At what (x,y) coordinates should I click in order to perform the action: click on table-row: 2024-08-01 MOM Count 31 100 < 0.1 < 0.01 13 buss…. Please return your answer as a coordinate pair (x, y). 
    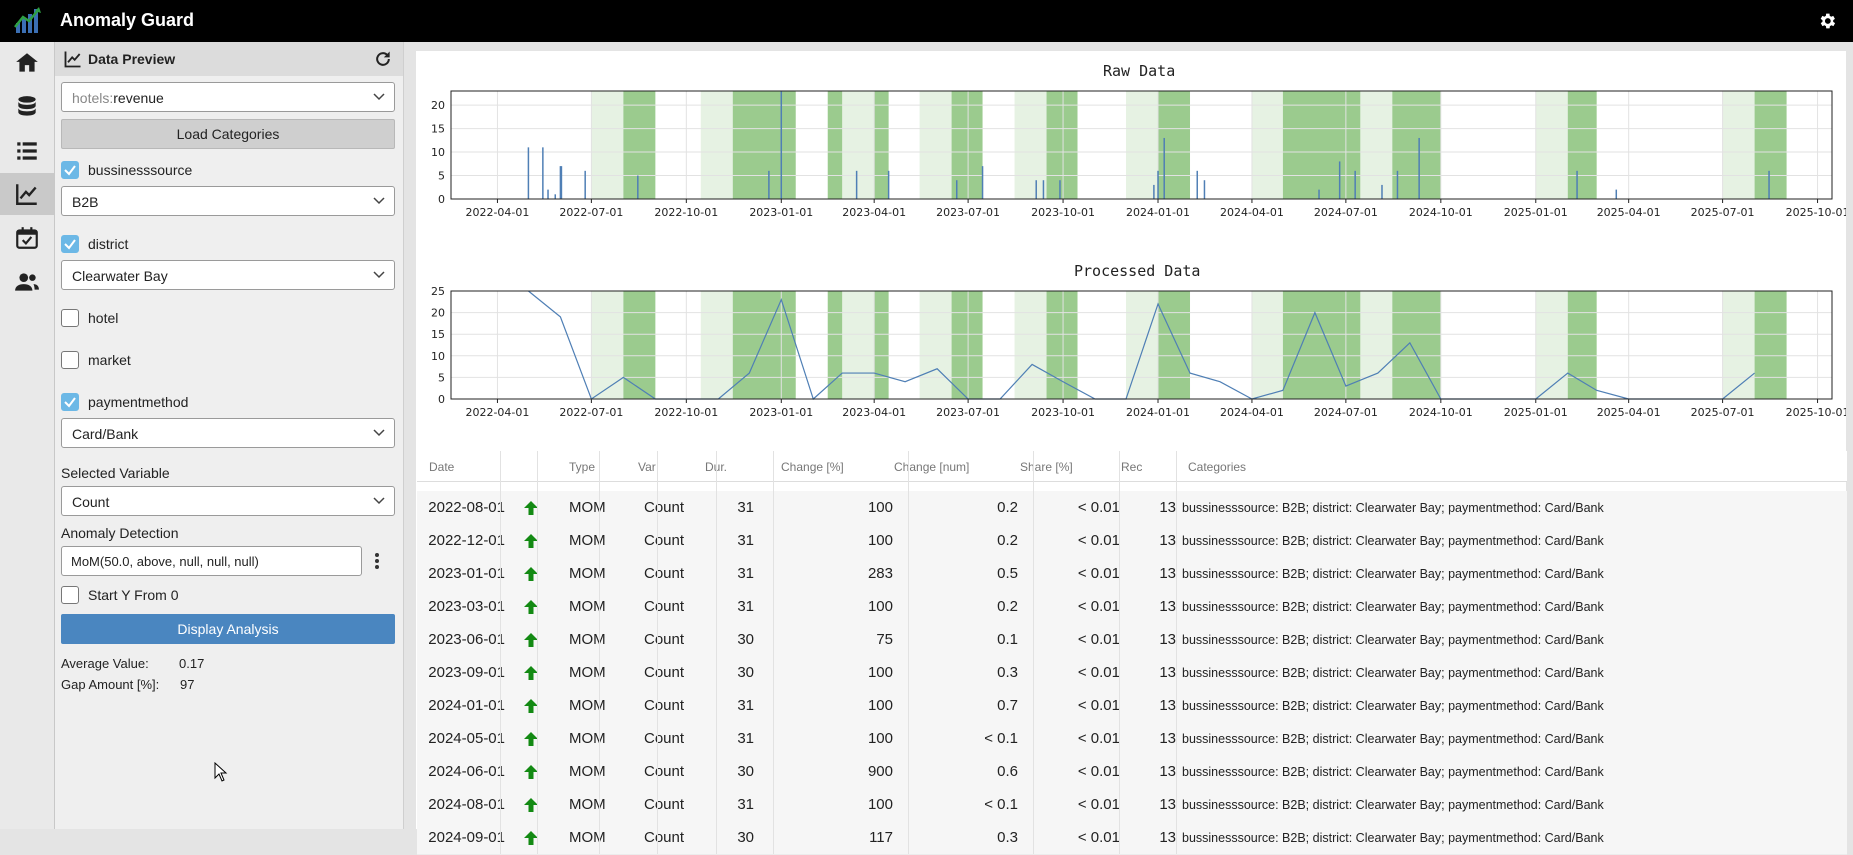
    Looking at the image, I should click on (1132, 805).